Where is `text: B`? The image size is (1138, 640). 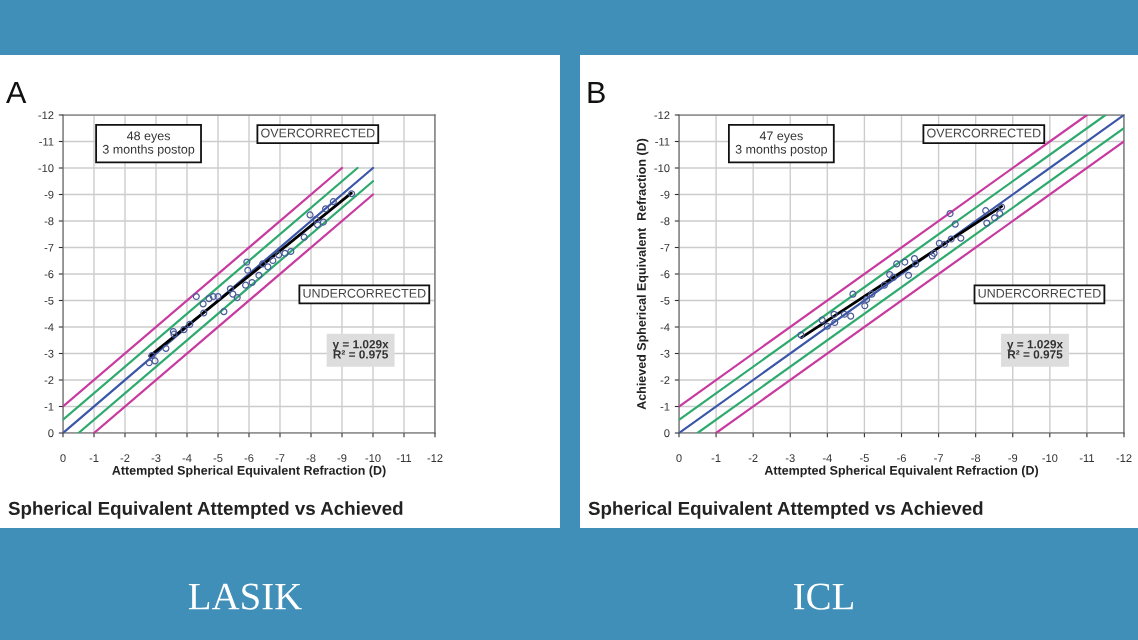 text: B is located at coordinates (596, 92).